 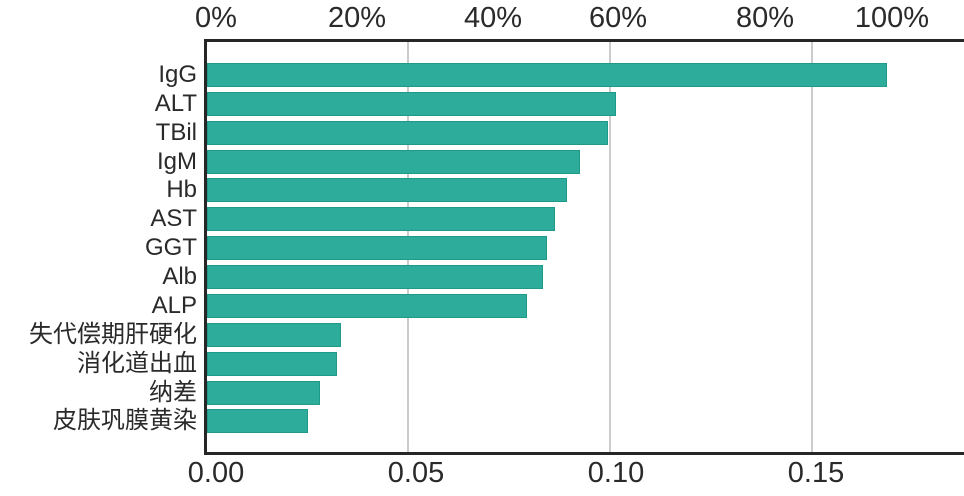 I want to click on category-label-Hb: Hb, so click(x=181, y=189).